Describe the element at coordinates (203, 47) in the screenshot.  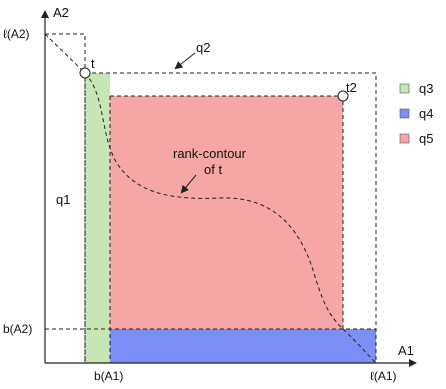
I see `q2-label: q2` at that location.